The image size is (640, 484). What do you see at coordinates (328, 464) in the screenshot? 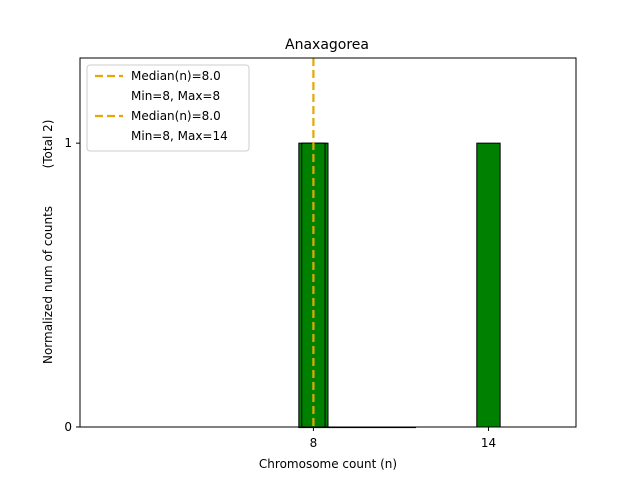
I see `x-axis-label: Chromosome count (n)` at bounding box center [328, 464].